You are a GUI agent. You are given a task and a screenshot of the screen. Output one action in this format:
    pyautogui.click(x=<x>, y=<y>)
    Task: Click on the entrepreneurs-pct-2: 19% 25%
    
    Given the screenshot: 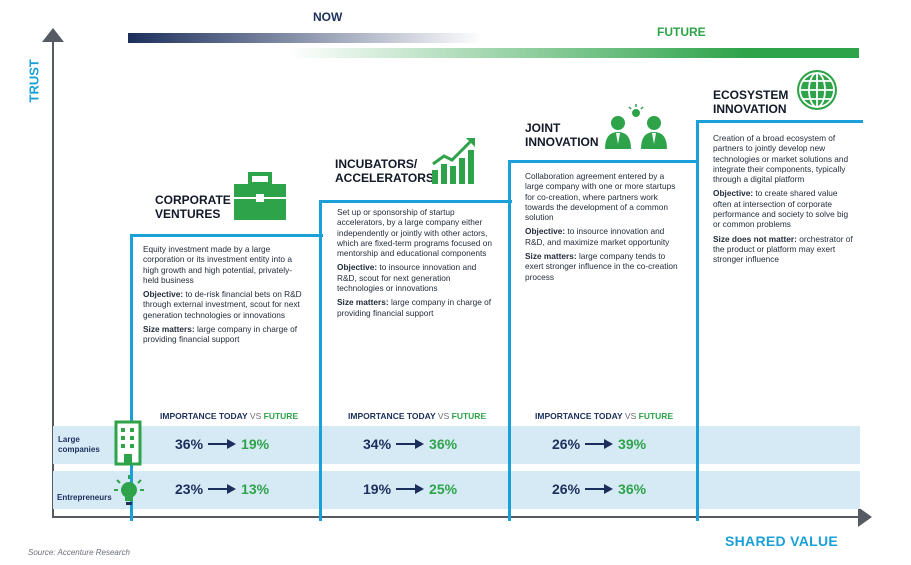 What is the action you would take?
    pyautogui.click(x=410, y=489)
    